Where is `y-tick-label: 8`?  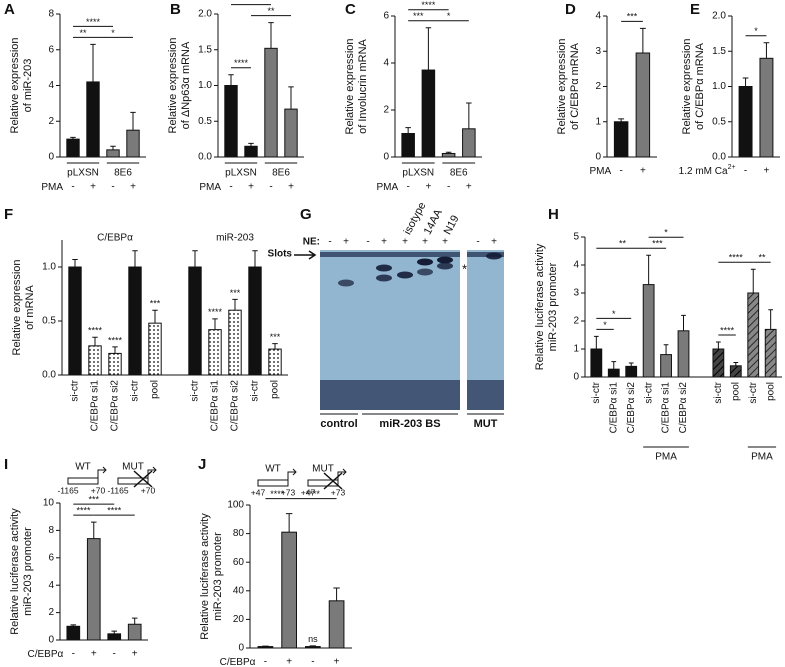
y-tick-label: 8 is located at coordinates (51, 530).